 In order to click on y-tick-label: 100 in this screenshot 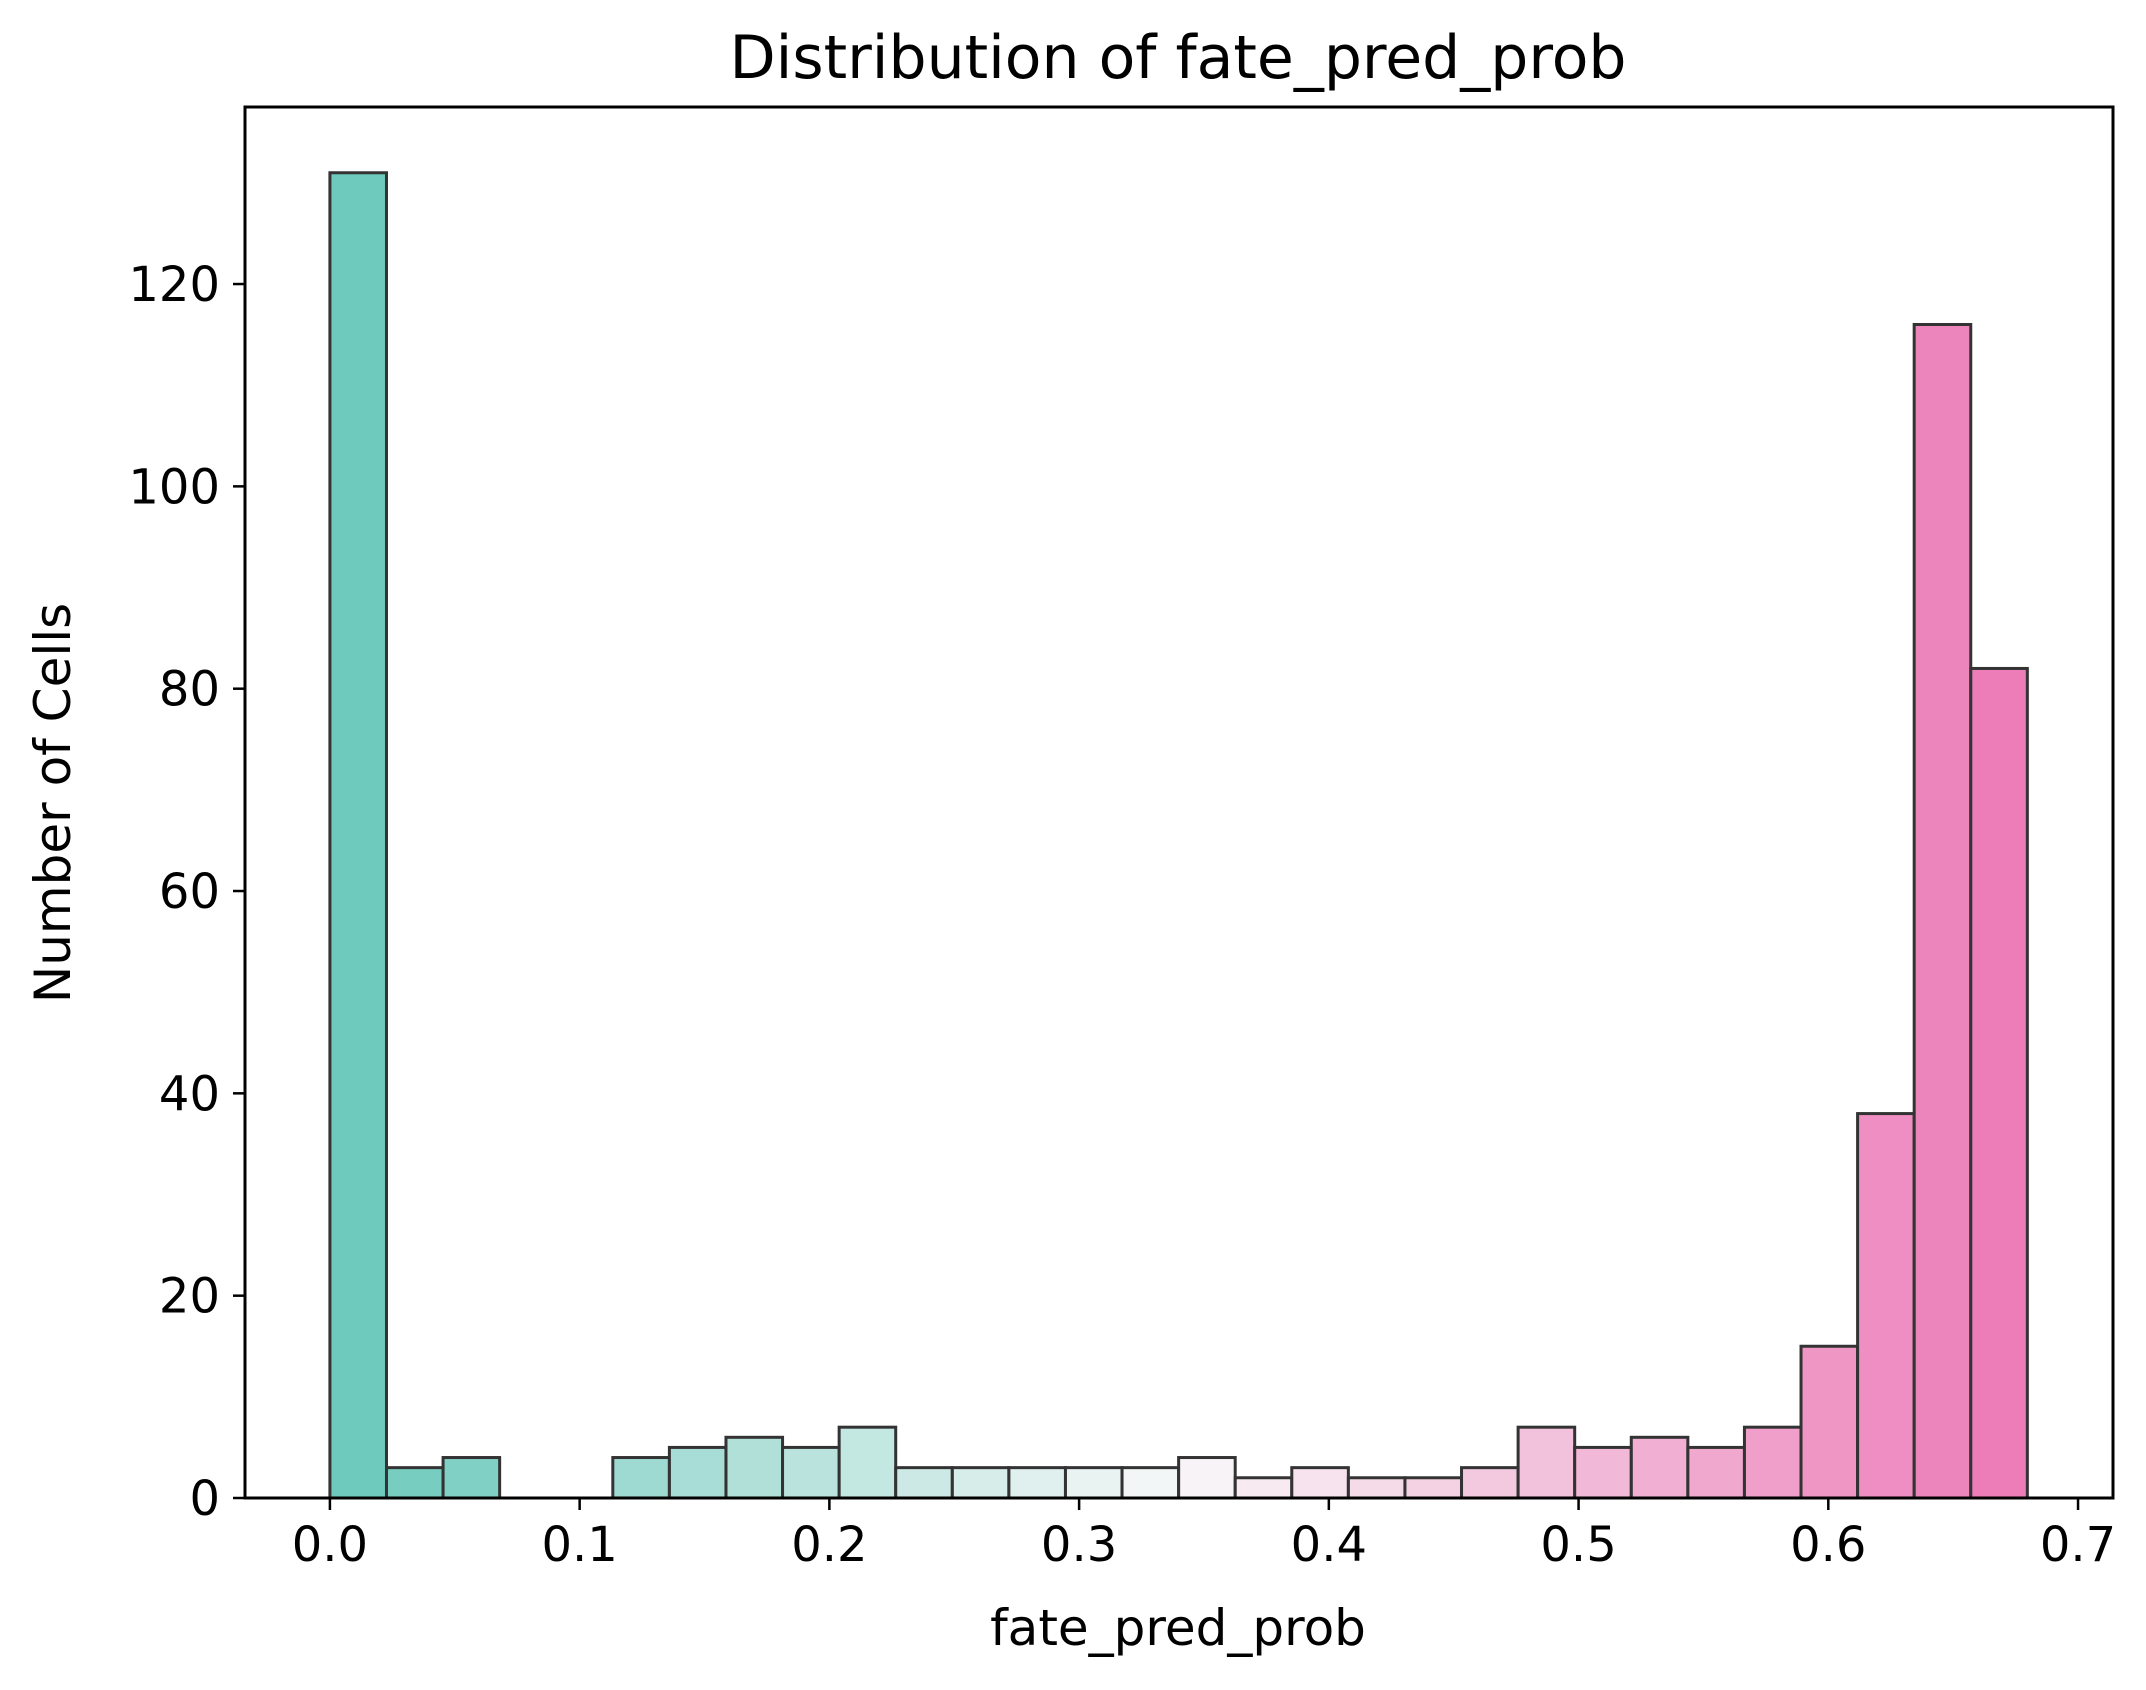, I will do `click(174, 487)`.